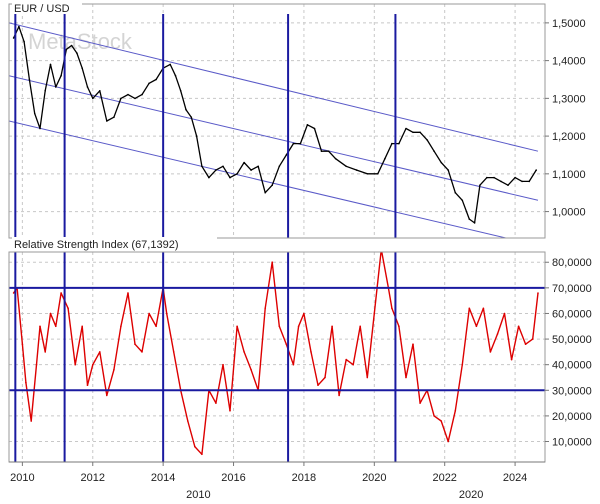  What do you see at coordinates (572, 314) in the screenshot?
I see `rsi-y-tick-label: 60,0000` at bounding box center [572, 314].